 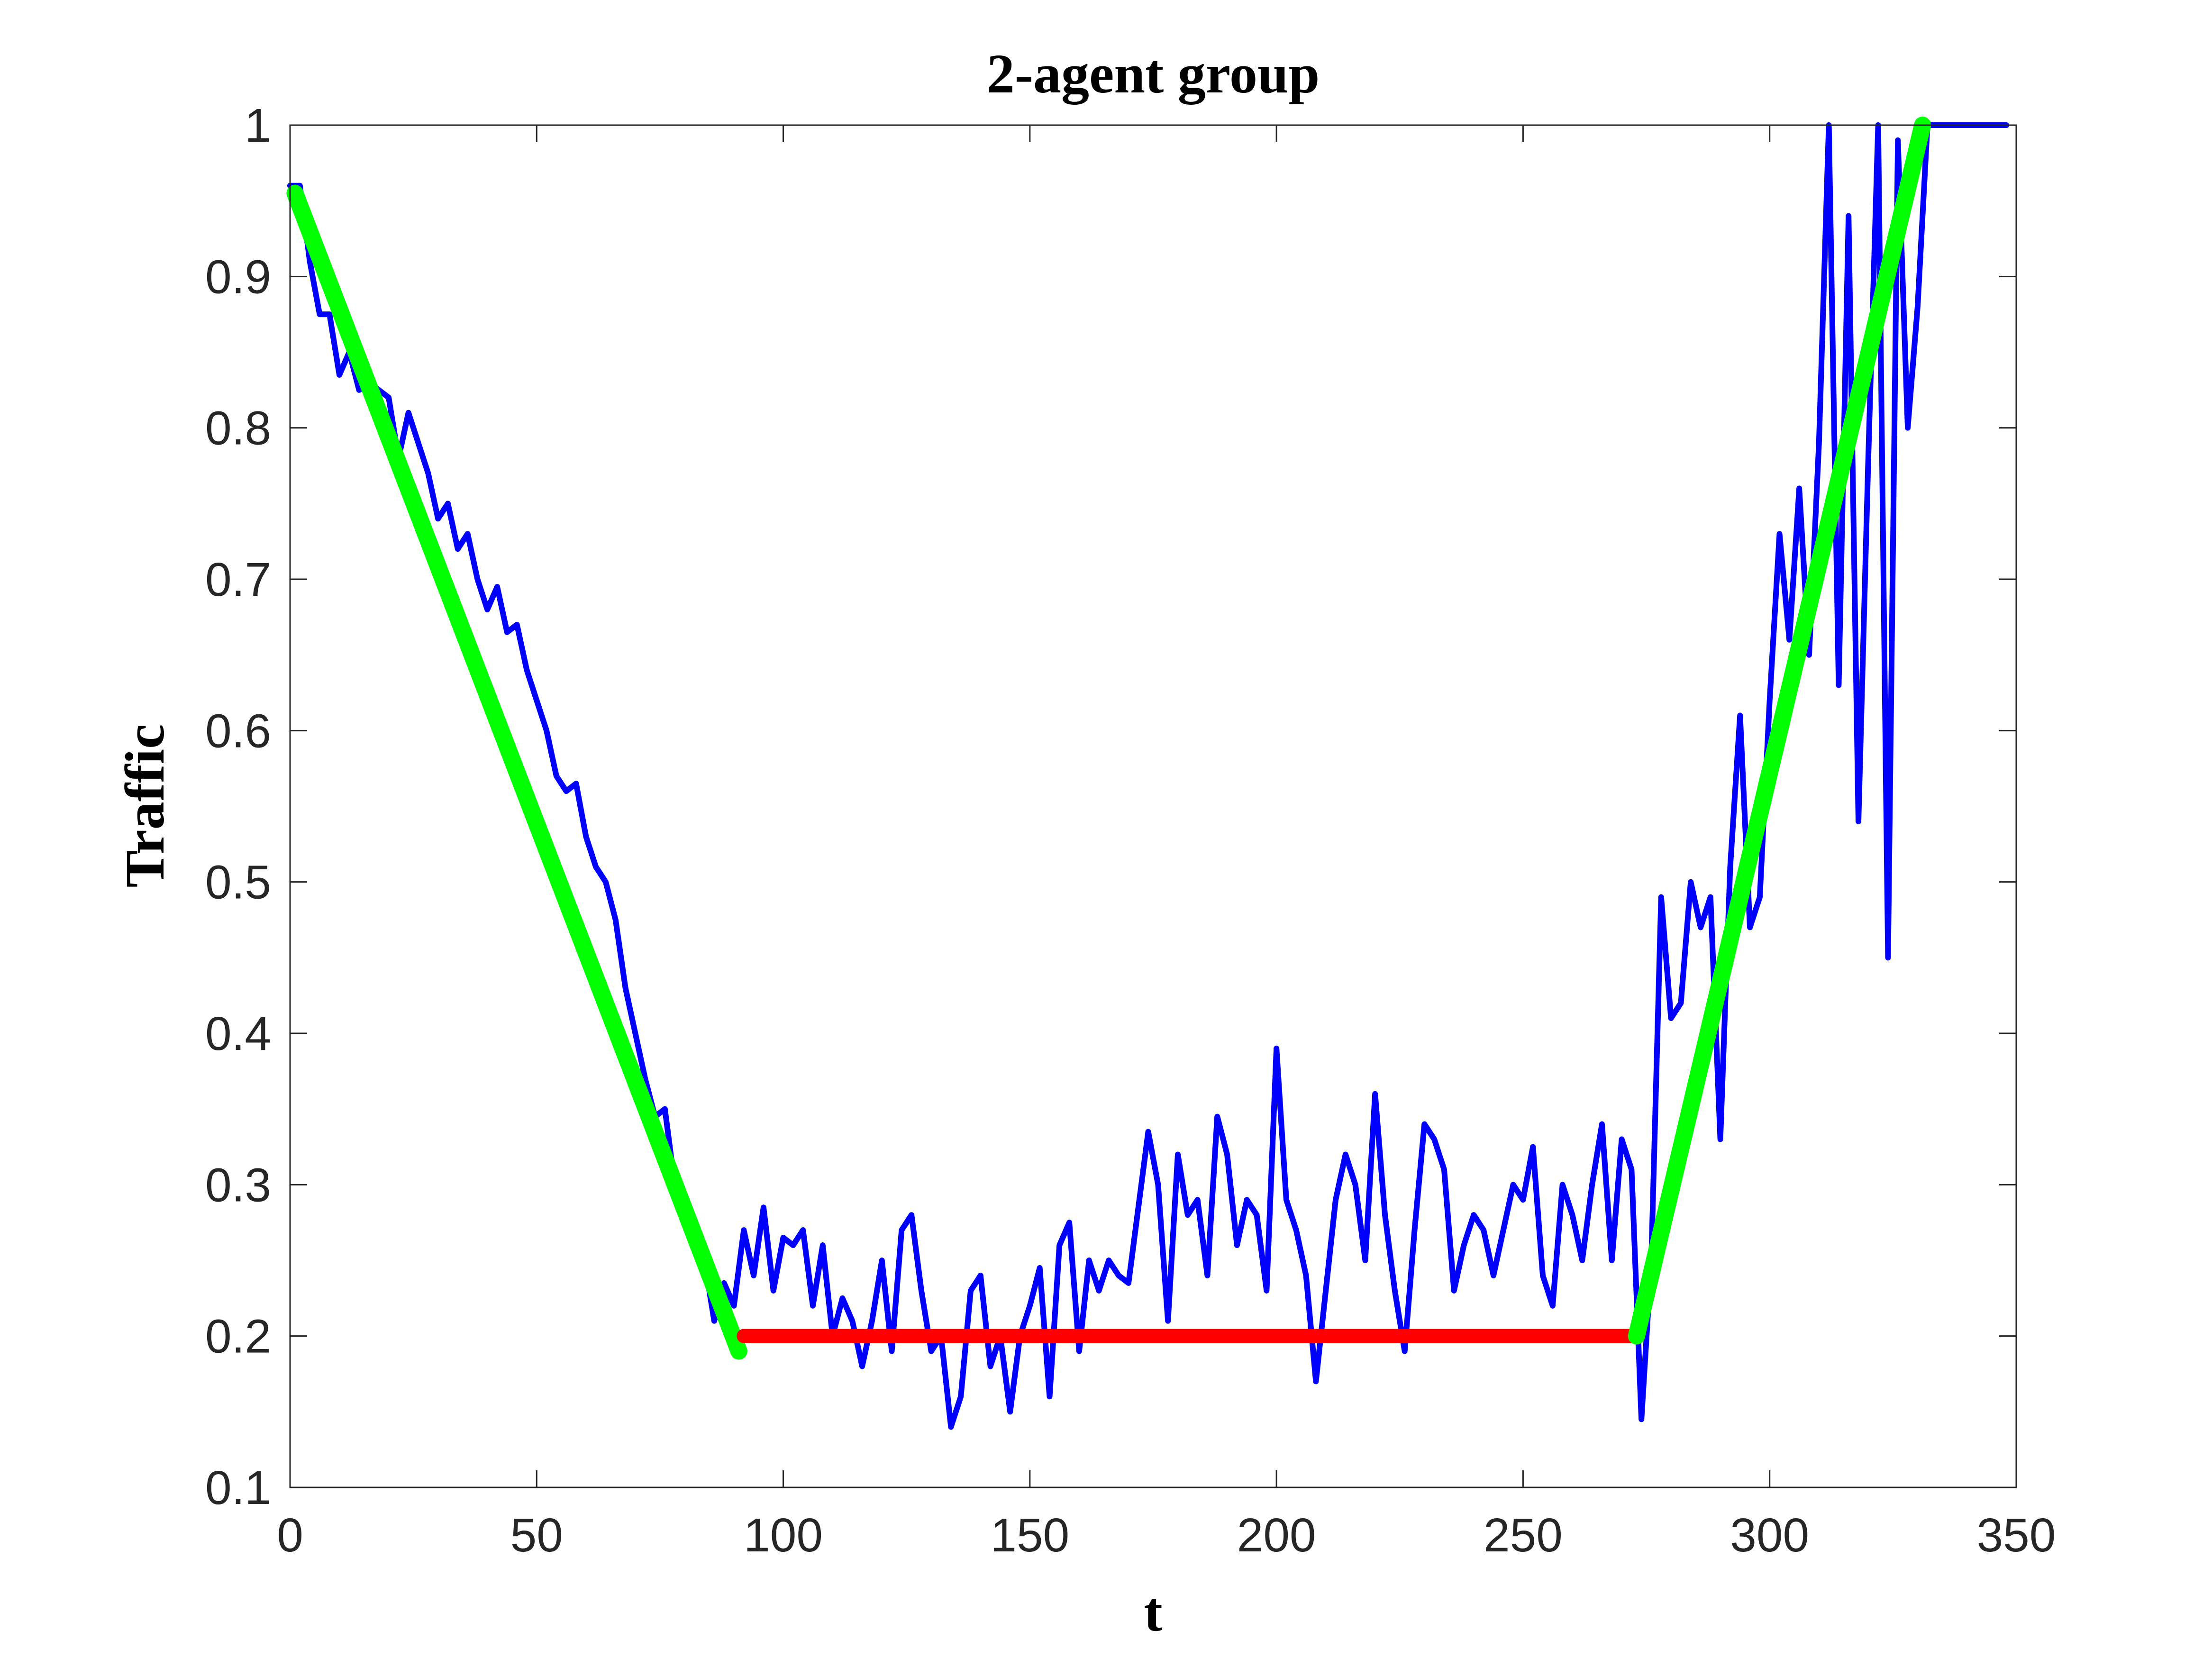 I want to click on y-tick-label: 0.7, so click(x=238, y=579).